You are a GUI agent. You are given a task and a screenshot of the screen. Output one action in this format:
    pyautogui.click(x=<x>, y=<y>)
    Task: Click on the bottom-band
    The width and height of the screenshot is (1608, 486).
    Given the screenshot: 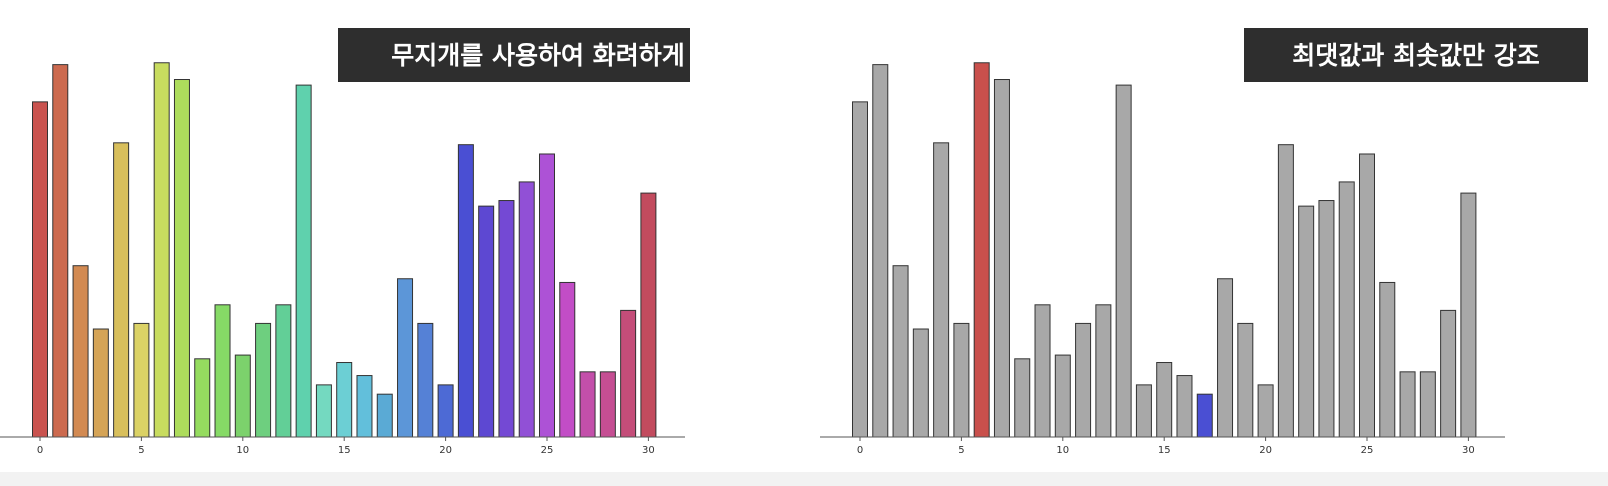 What is the action you would take?
    pyautogui.click(x=804, y=479)
    